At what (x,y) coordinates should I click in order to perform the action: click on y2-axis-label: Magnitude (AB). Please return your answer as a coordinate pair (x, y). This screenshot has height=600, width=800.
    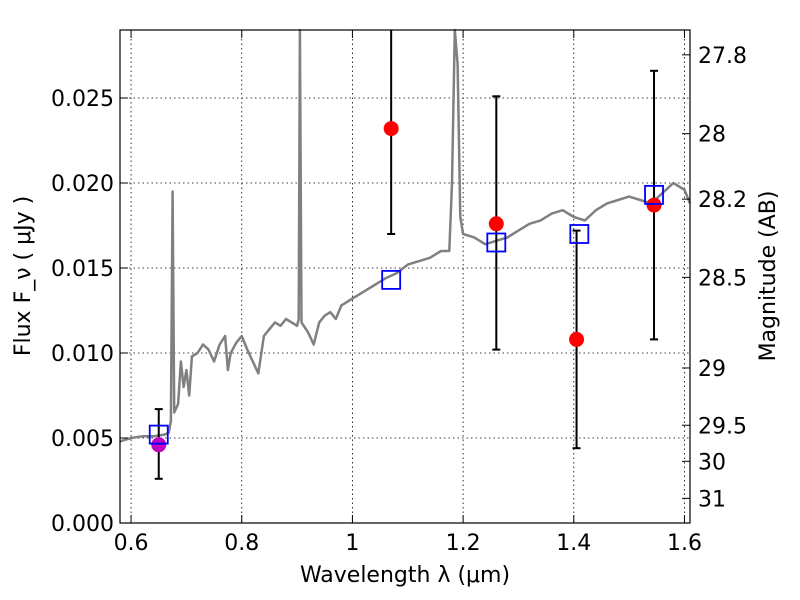
    Looking at the image, I should click on (768, 276).